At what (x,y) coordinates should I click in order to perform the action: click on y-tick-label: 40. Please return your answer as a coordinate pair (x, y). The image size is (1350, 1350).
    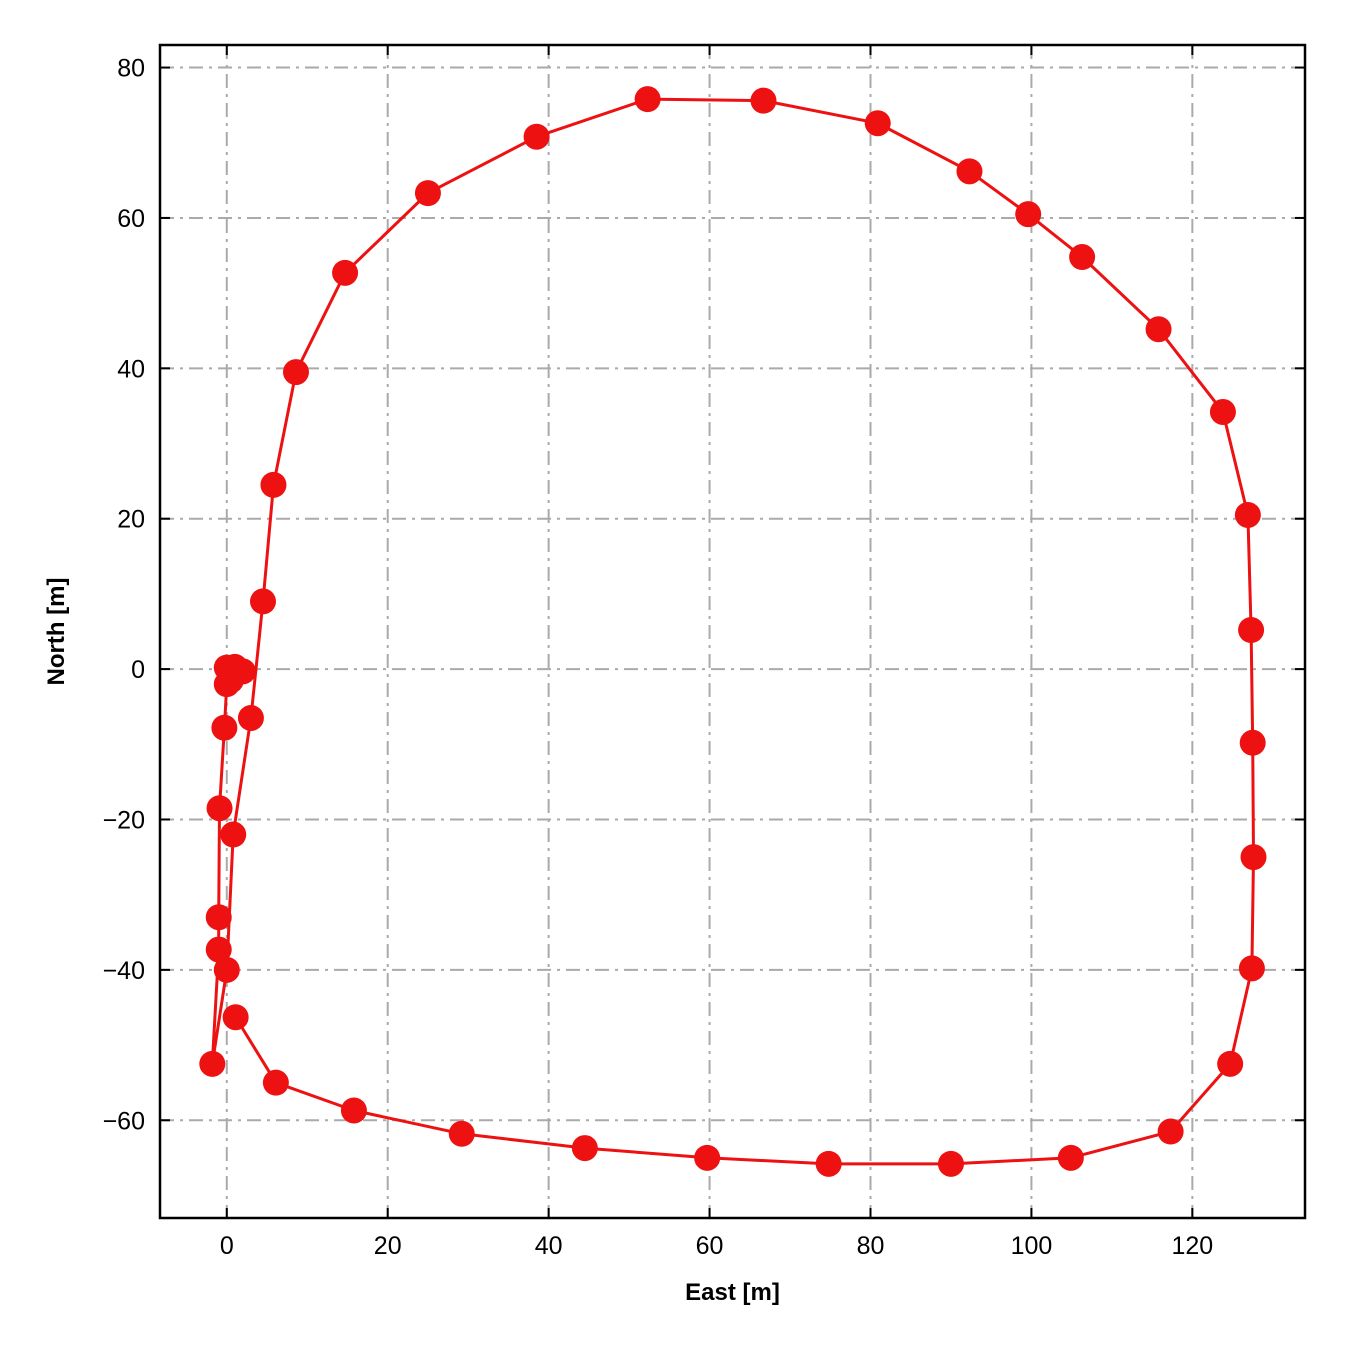
    Looking at the image, I should click on (131, 369).